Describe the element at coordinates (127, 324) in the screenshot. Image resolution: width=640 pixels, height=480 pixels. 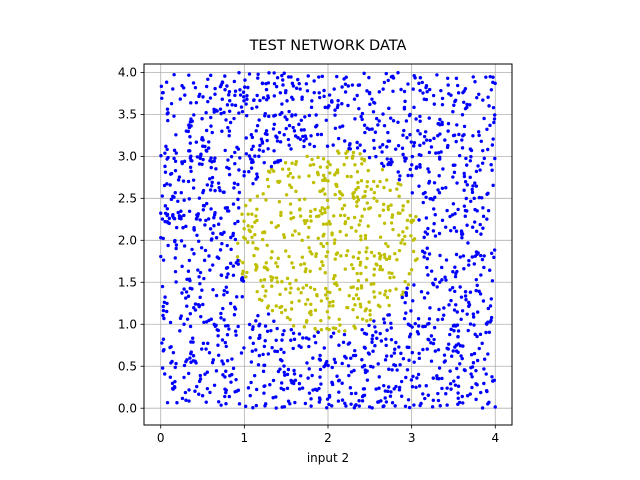
I see `y-tick-label: 1.0` at that location.